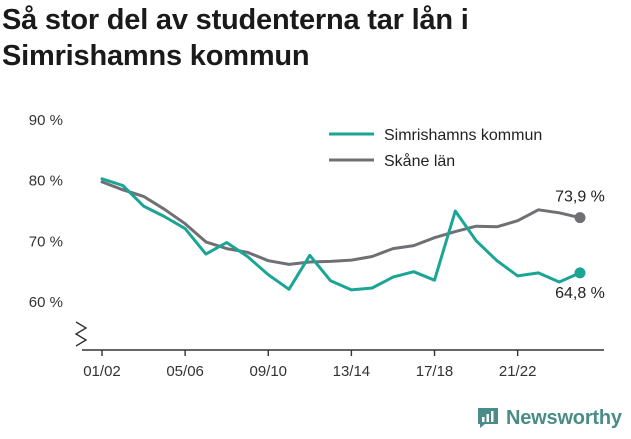 Image resolution: width=631 pixels, height=439 pixels. I want to click on newsworthy-logo: Newsworthy, so click(549, 418).